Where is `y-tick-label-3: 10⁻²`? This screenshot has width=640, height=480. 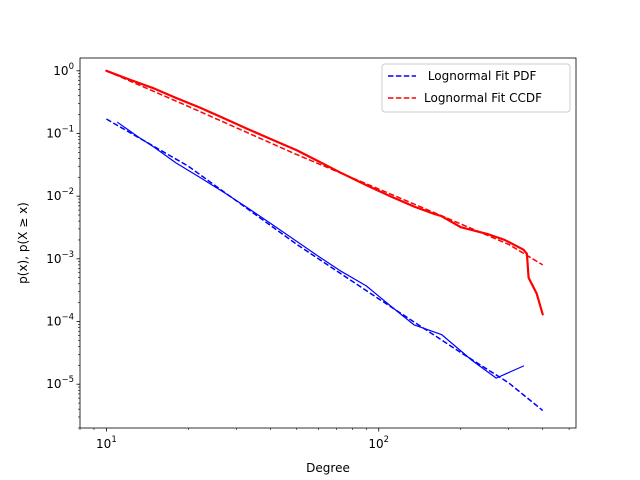 y-tick-label-3: 10⁻² is located at coordinates (60, 195).